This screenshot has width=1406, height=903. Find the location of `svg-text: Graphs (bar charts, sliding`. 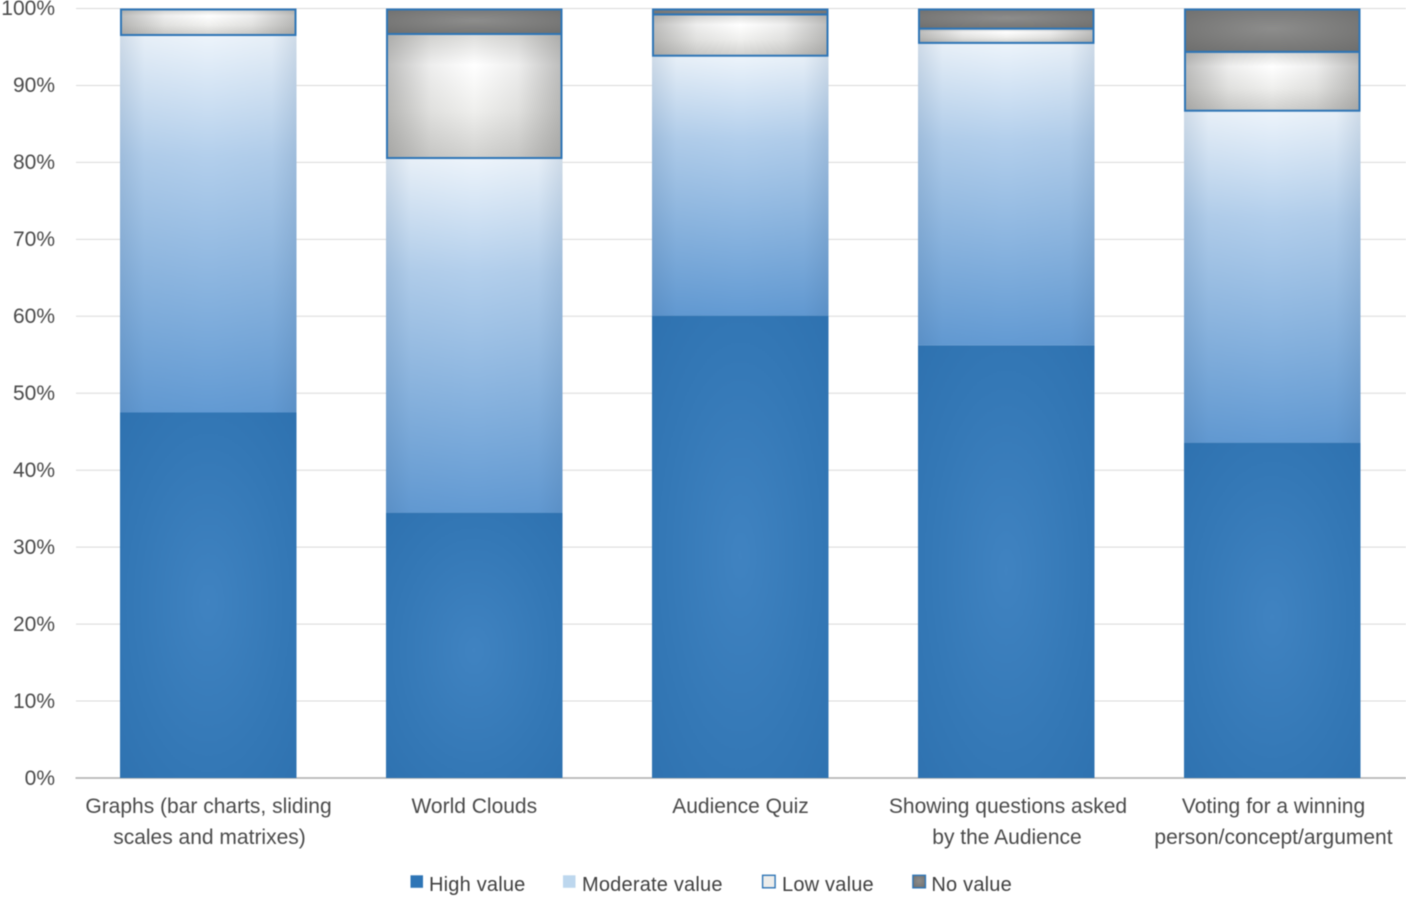

svg-text: Graphs (bar charts, sliding is located at coordinates (208, 806).